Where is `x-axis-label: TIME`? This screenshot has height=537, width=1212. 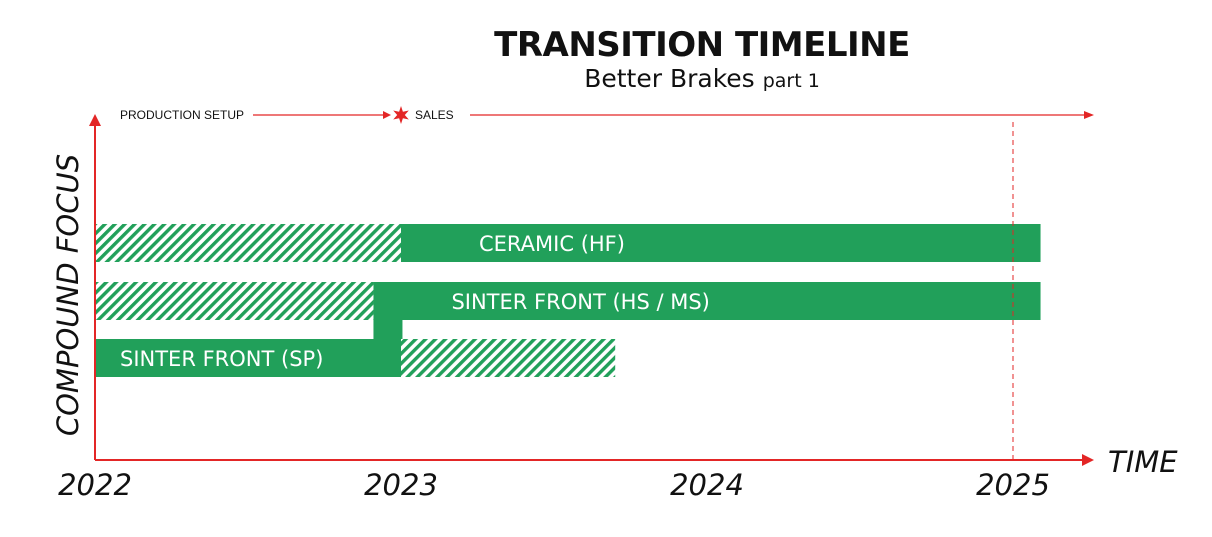
x-axis-label: TIME is located at coordinates (1143, 462).